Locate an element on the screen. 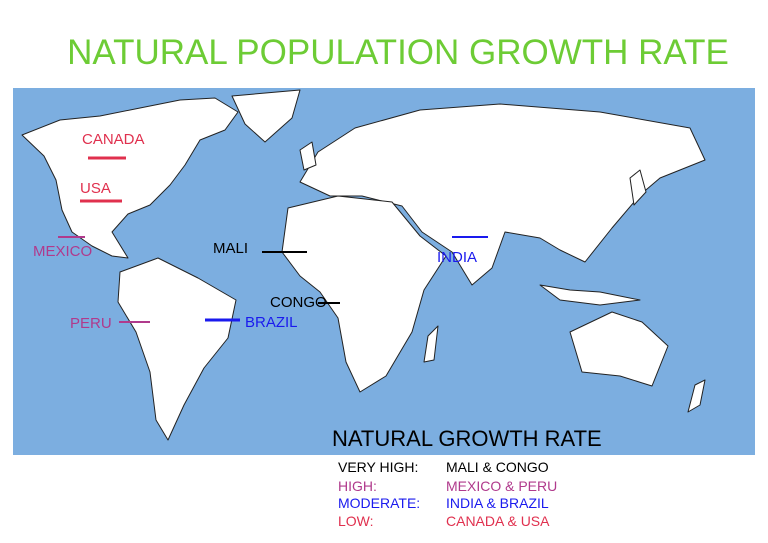 Image resolution: width=768 pixels, height=543 pixels. indonesia is located at coordinates (590, 295).